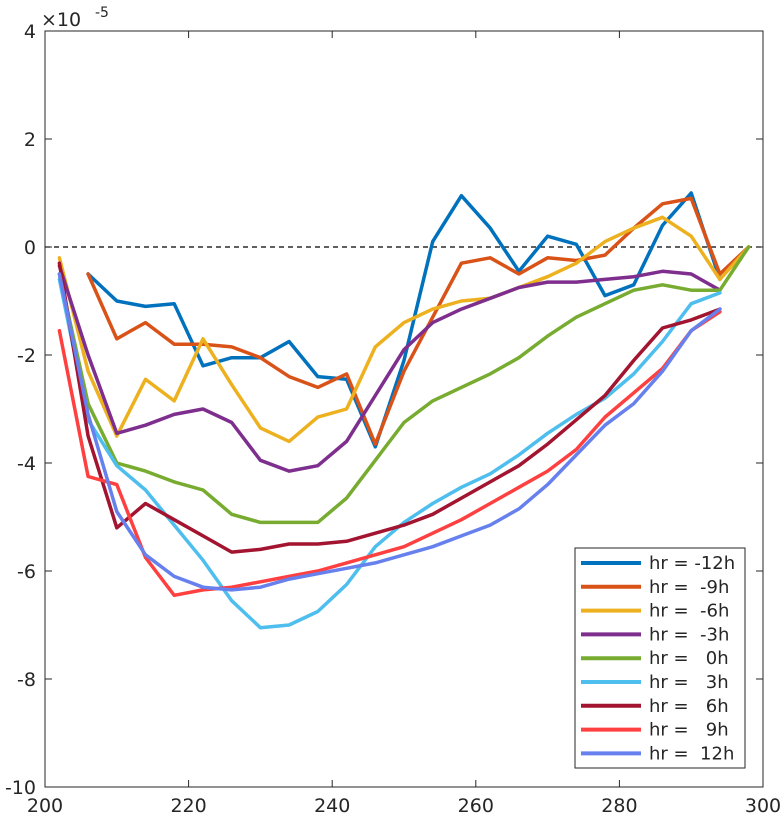 Image resolution: width=784 pixels, height=819 pixels. Describe the element at coordinates (30, 140) in the screenshot. I see `y-tick-label: 2` at that location.